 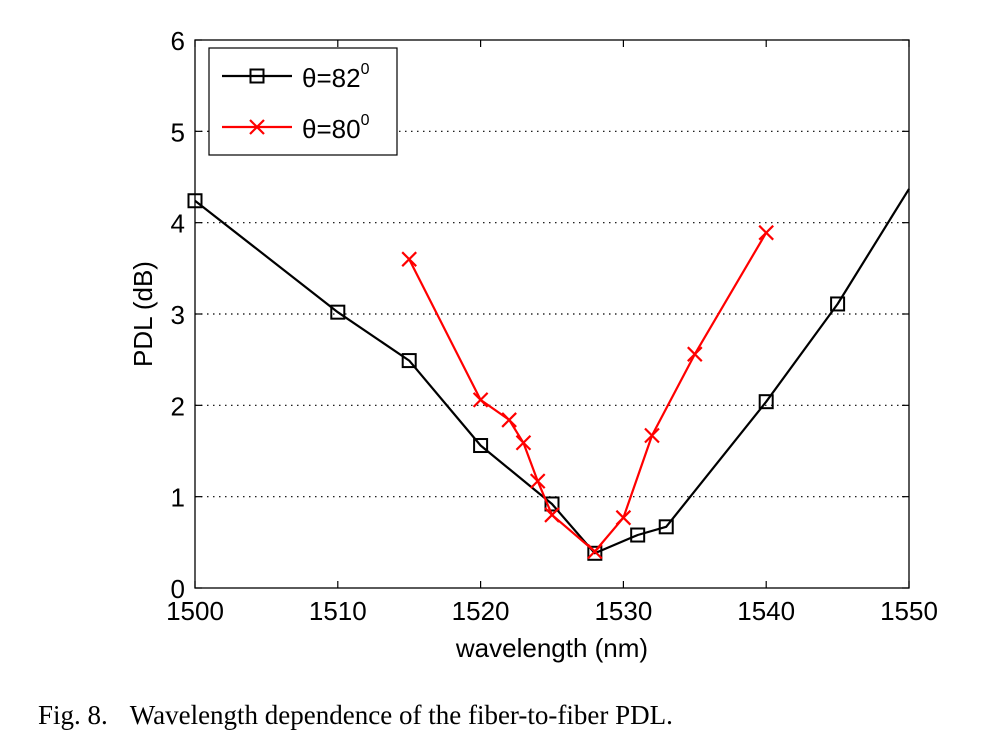 What do you see at coordinates (178, 589) in the screenshot?
I see `y-tick-label: 0` at bounding box center [178, 589].